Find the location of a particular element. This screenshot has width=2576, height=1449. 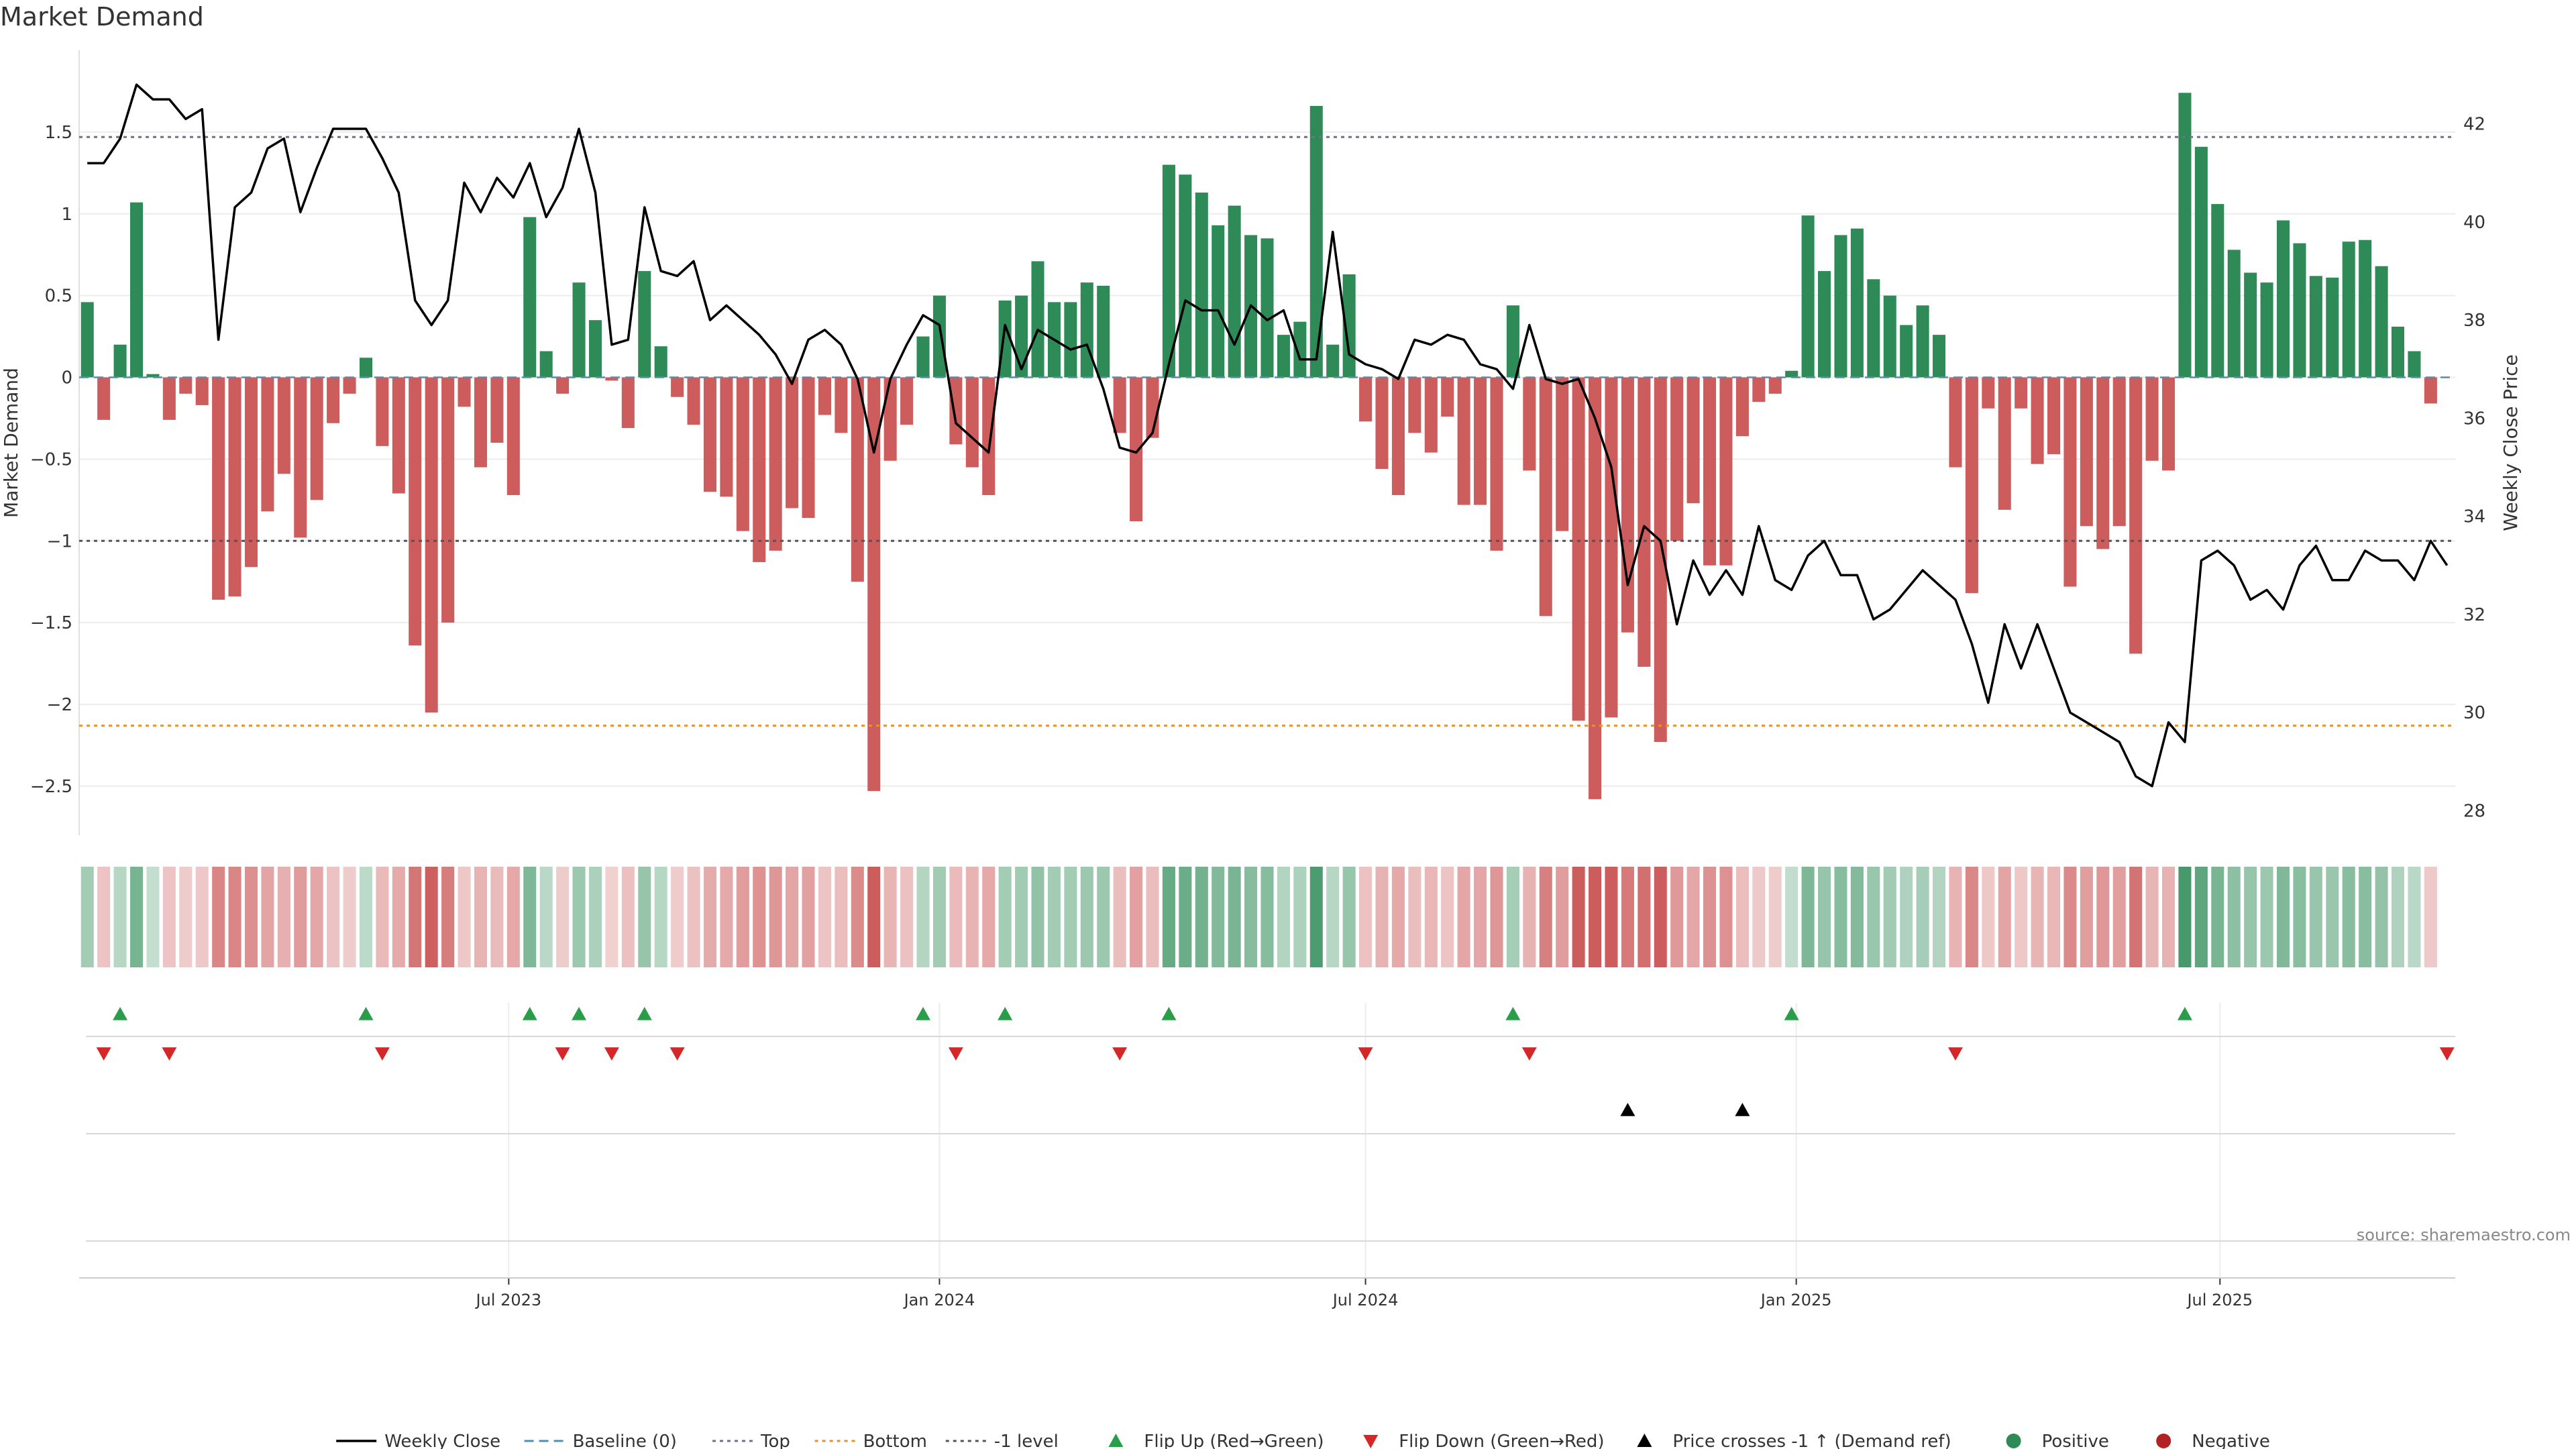

legend-item: Top is located at coordinates (751, 1440).